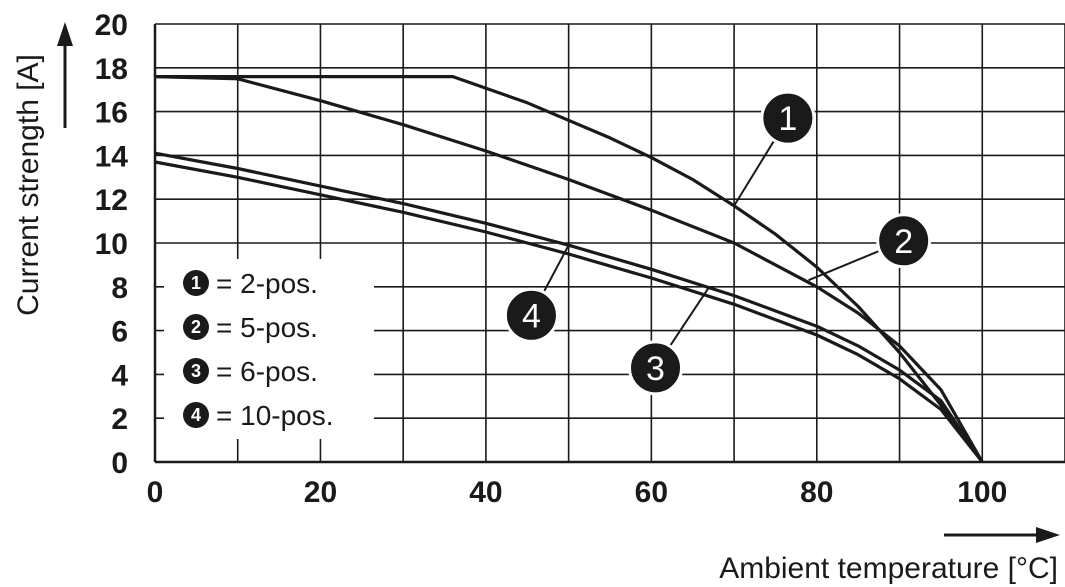  I want to click on x-tick-label: 0, so click(155, 492).